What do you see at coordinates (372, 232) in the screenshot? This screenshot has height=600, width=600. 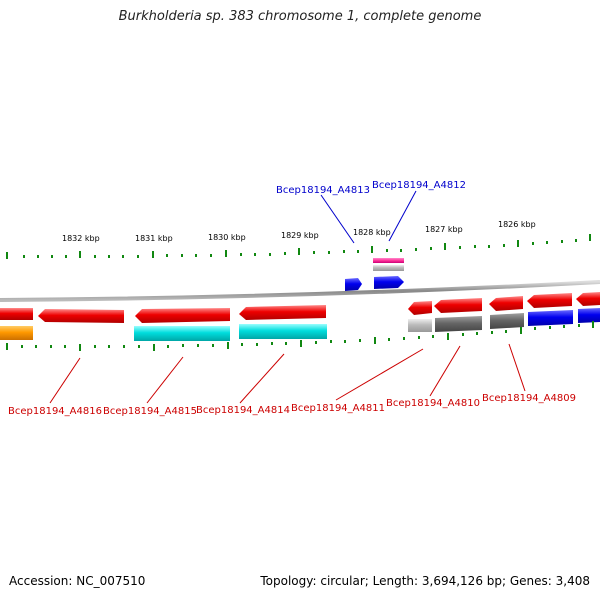 I see `tick-label: 1828 kbp` at bounding box center [372, 232].